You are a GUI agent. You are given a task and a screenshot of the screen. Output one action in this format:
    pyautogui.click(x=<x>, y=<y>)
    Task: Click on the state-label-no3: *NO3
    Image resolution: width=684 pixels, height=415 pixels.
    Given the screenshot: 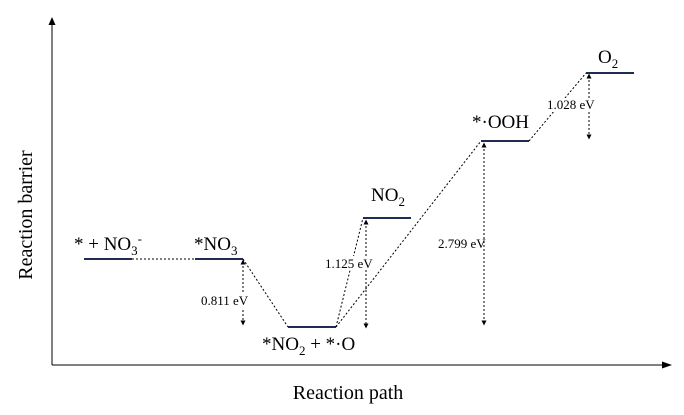 What is the action you would take?
    pyautogui.click(x=215, y=246)
    